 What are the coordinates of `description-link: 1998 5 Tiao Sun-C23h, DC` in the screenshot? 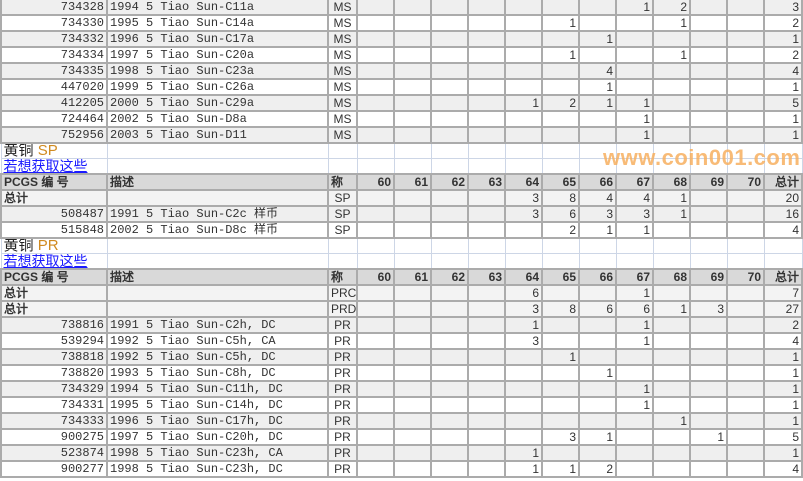 It's located at (217, 469).